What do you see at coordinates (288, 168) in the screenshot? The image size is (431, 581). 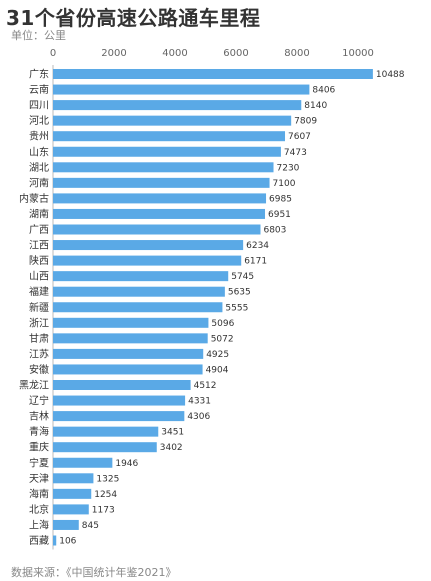 I see `value-label: 7230` at bounding box center [288, 168].